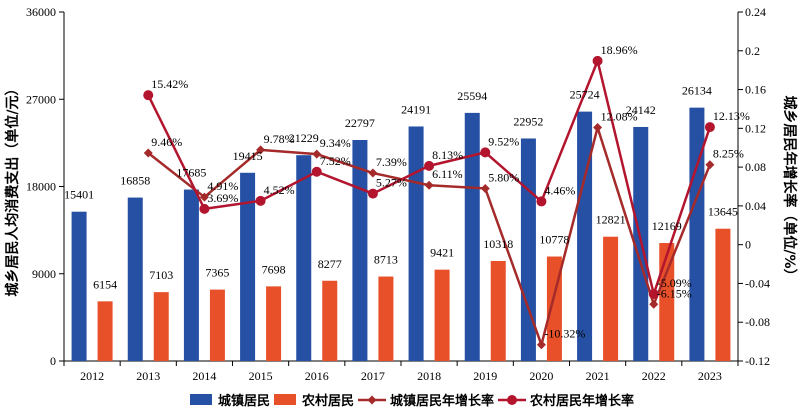 Image resolution: width=799 pixels, height=417 pixels. What do you see at coordinates (752, 51) in the screenshot?
I see `y-right-tick-label: 0.2` at bounding box center [752, 51].